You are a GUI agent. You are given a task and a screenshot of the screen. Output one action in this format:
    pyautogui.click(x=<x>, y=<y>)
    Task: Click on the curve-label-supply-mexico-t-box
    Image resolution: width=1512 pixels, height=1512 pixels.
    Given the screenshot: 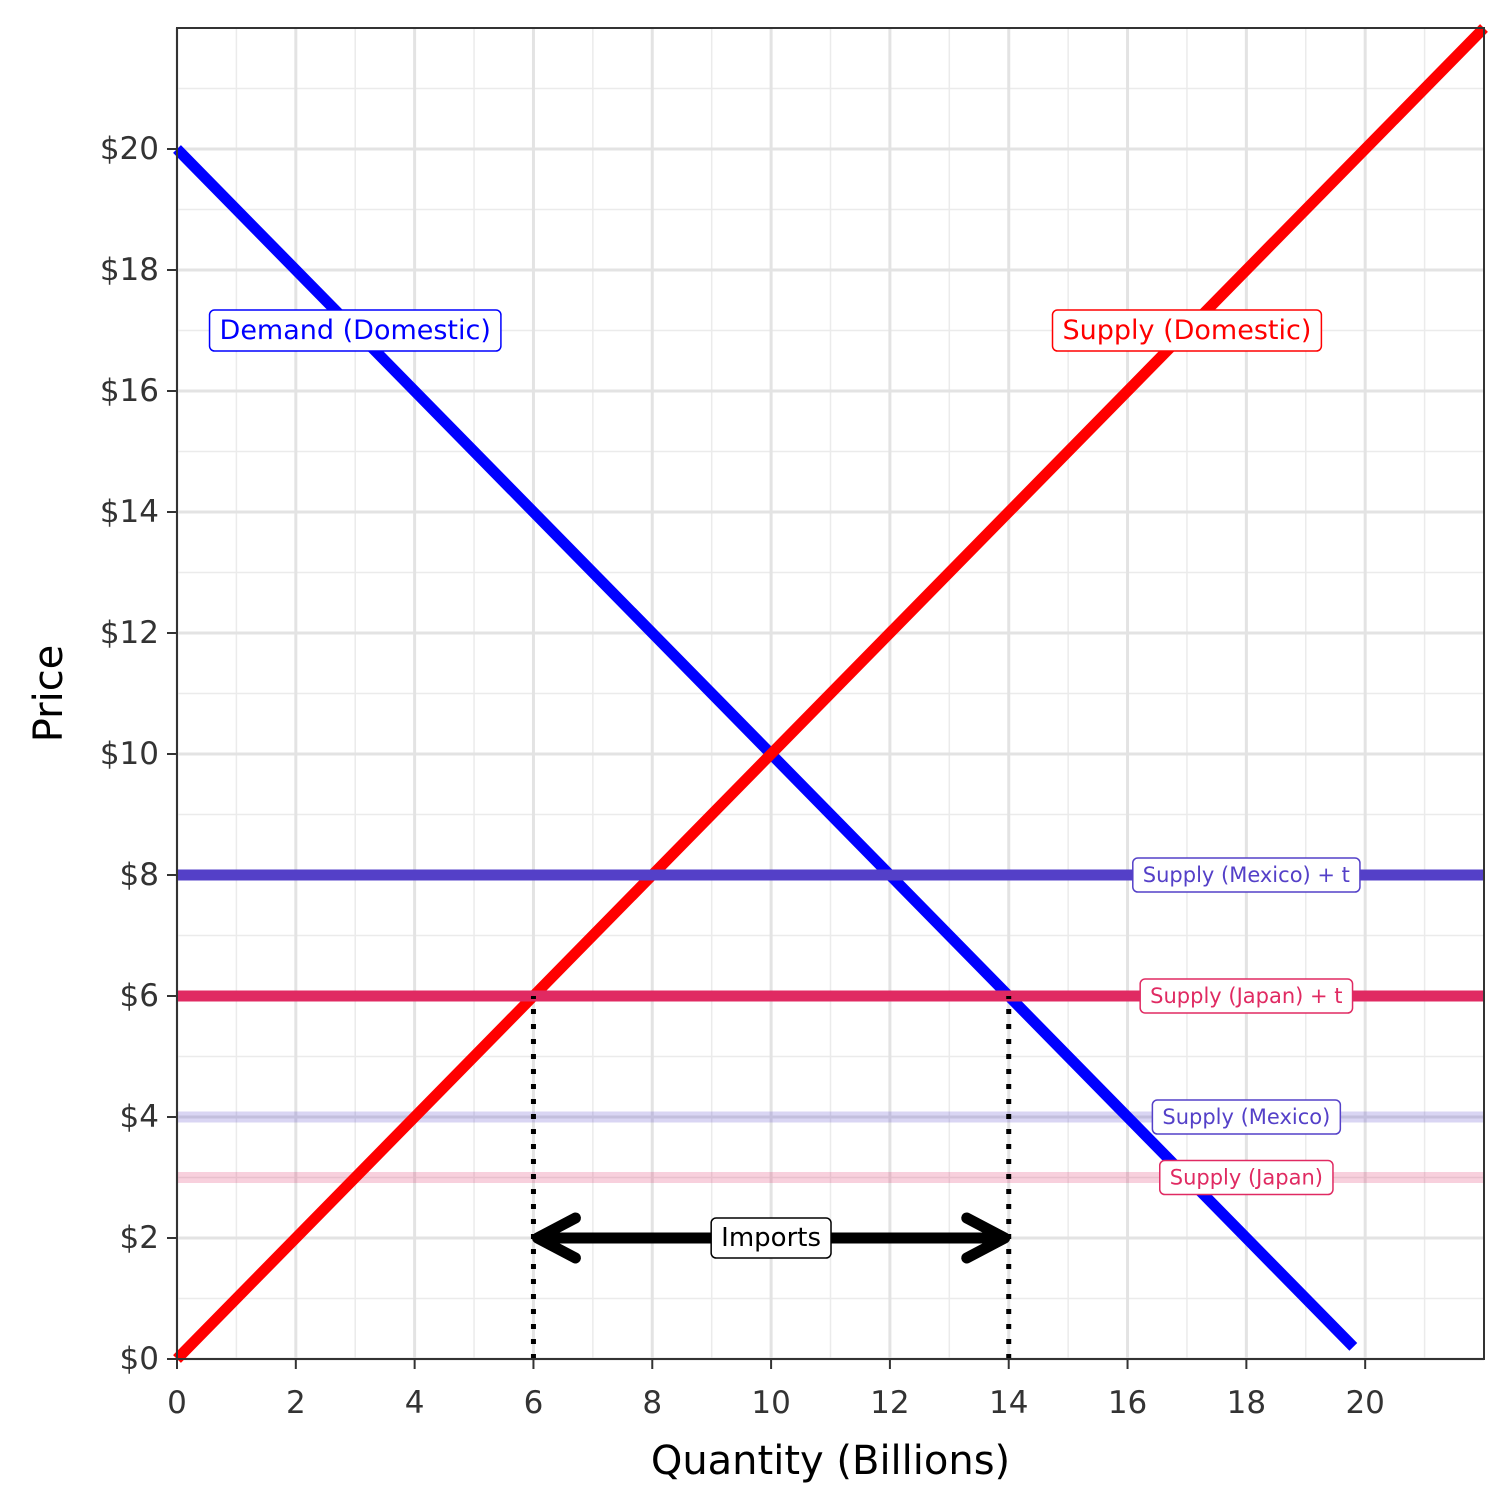 What is the action you would take?
    pyautogui.click(x=1246, y=875)
    